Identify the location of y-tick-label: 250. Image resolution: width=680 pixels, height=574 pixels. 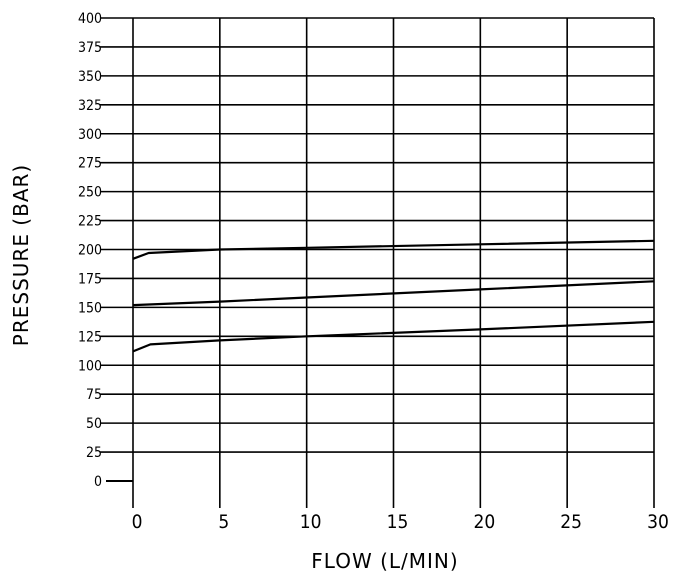
(90, 193).